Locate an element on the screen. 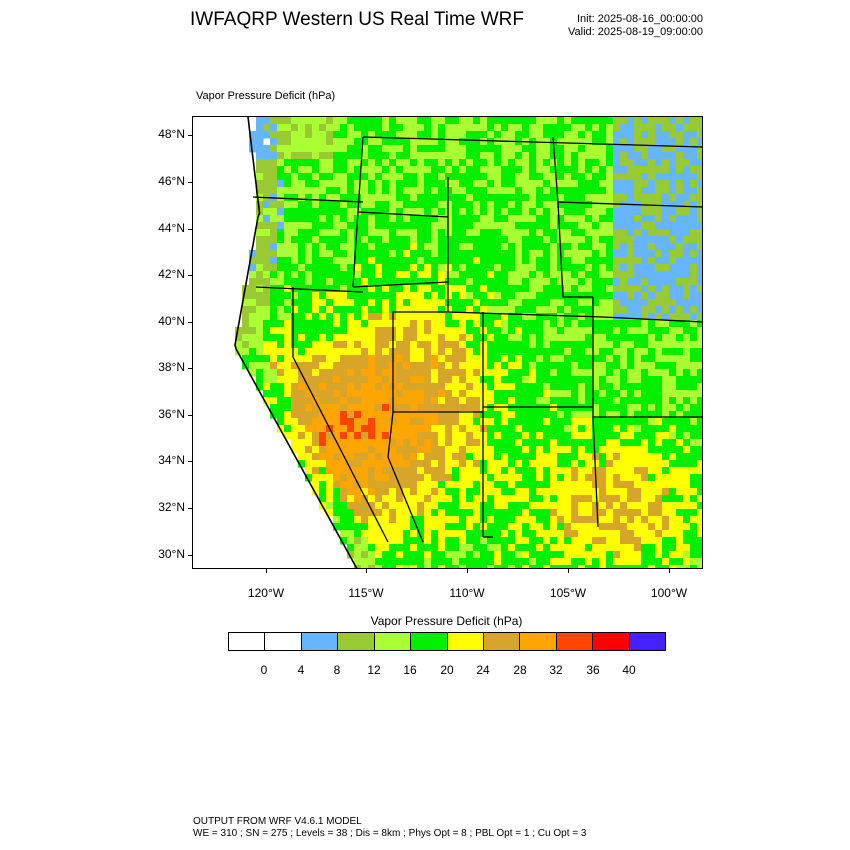 The height and width of the screenshot is (850, 850). lat-label-40: 40°N is located at coordinates (171, 321).